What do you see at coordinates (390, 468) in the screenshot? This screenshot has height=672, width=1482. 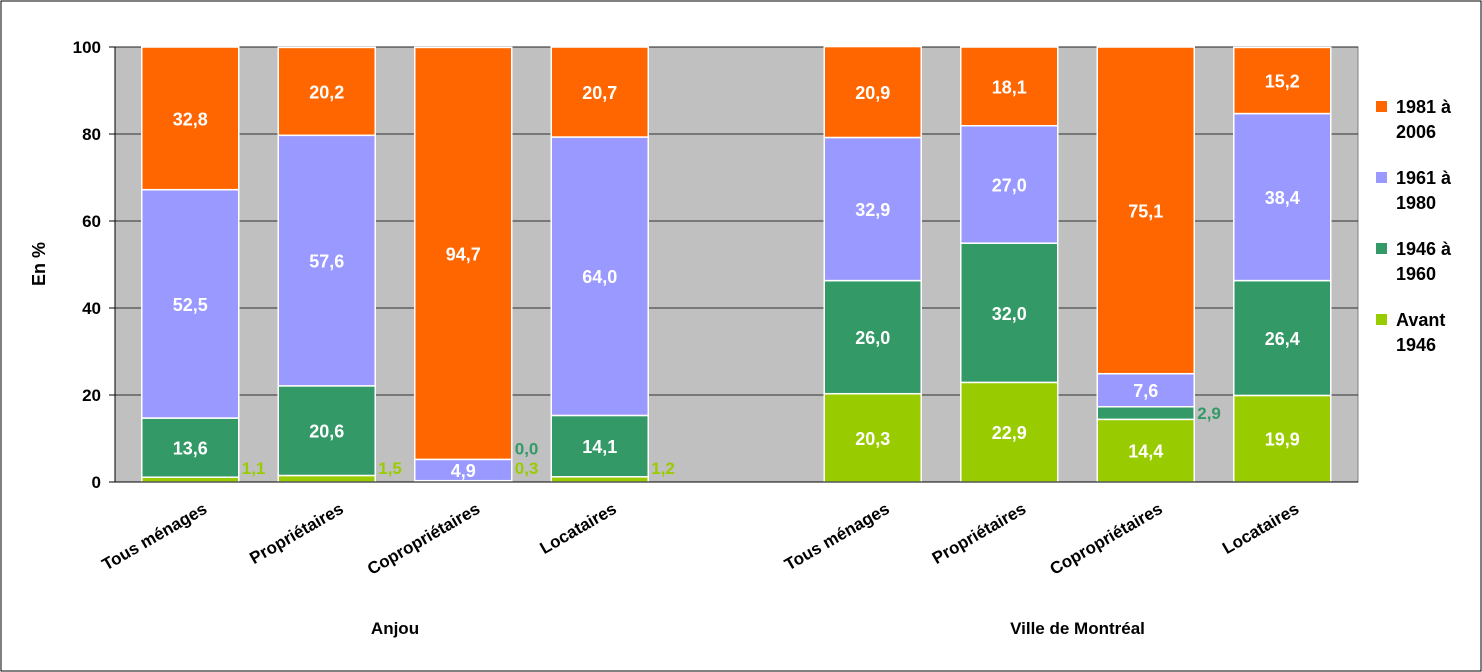 I see `data-label: 1,5` at bounding box center [390, 468].